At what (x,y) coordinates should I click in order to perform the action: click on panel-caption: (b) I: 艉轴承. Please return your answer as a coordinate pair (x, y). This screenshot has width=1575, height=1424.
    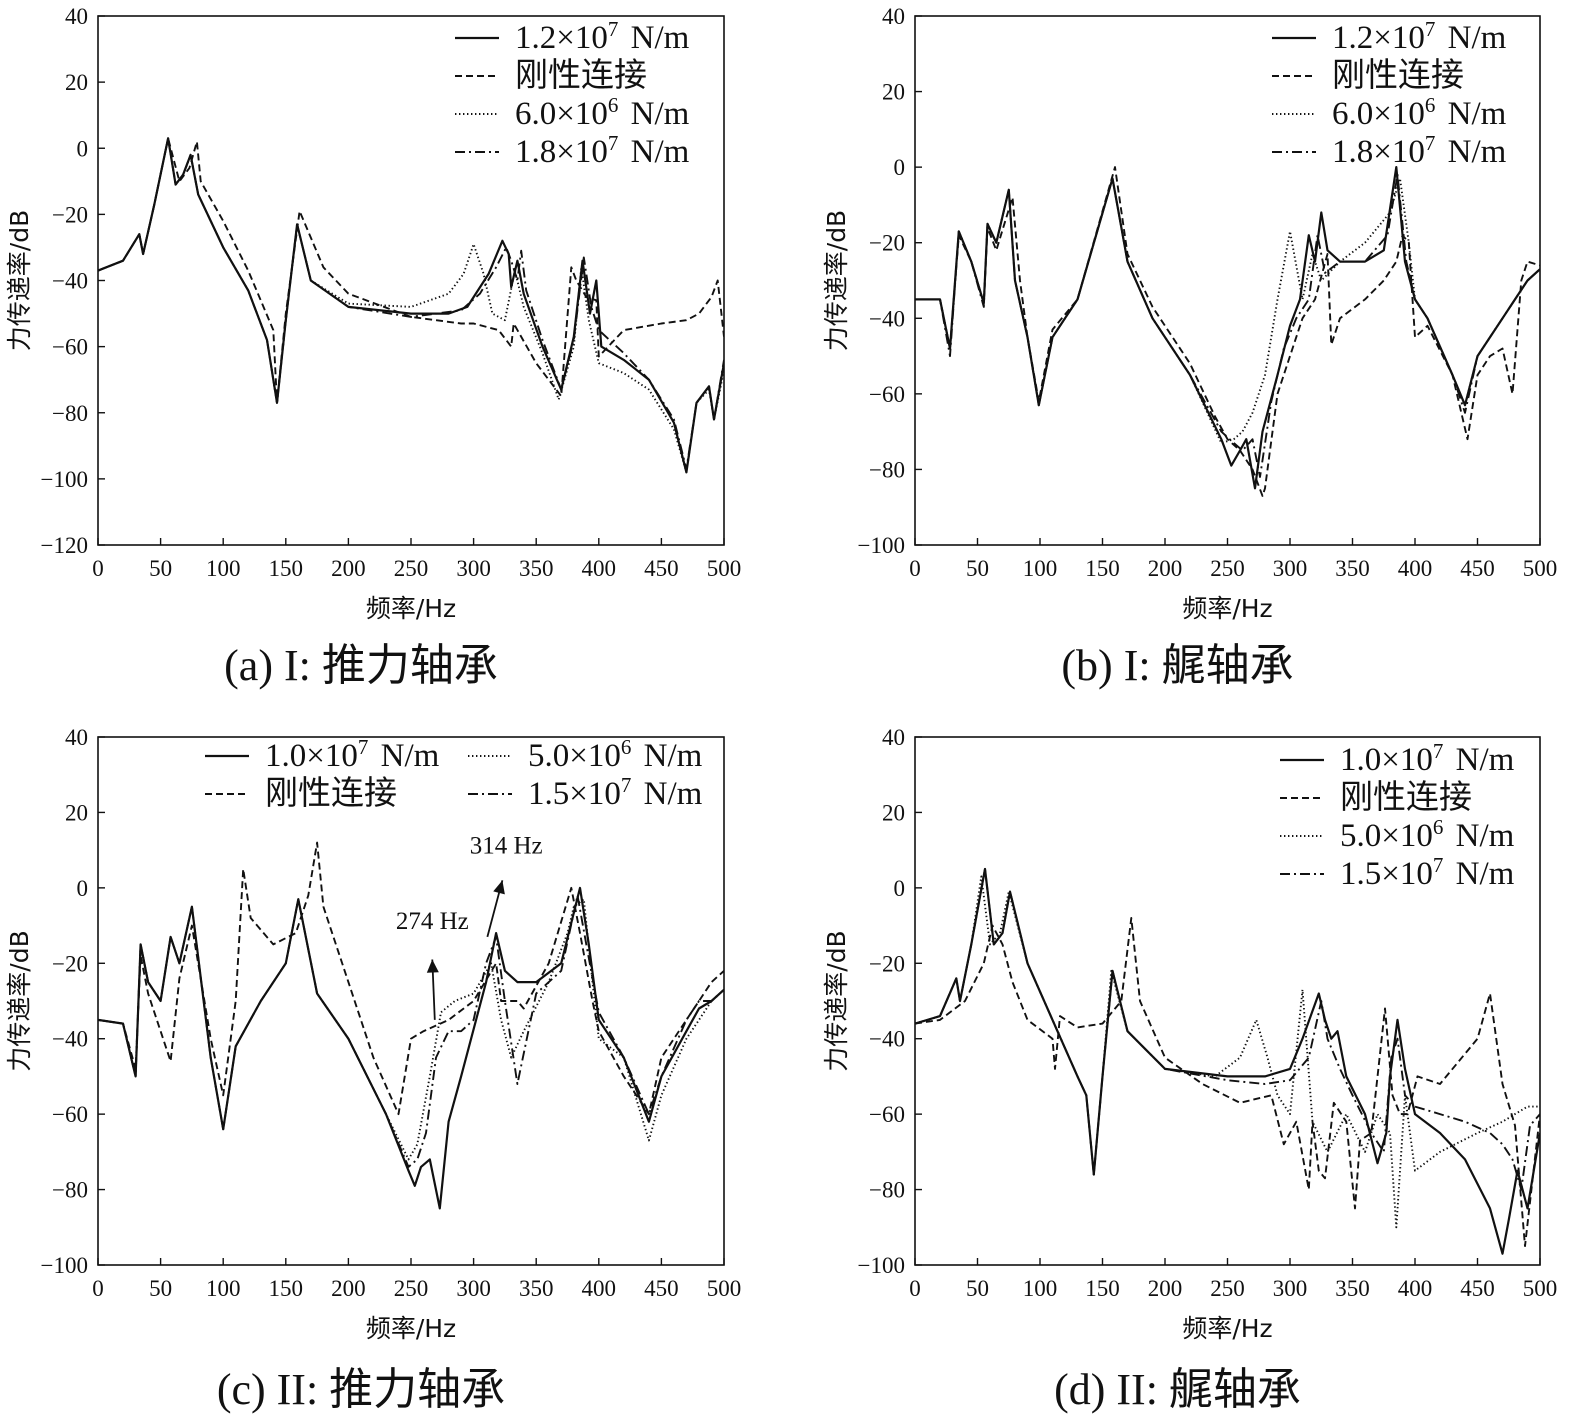
    Looking at the image, I should click on (1177, 665).